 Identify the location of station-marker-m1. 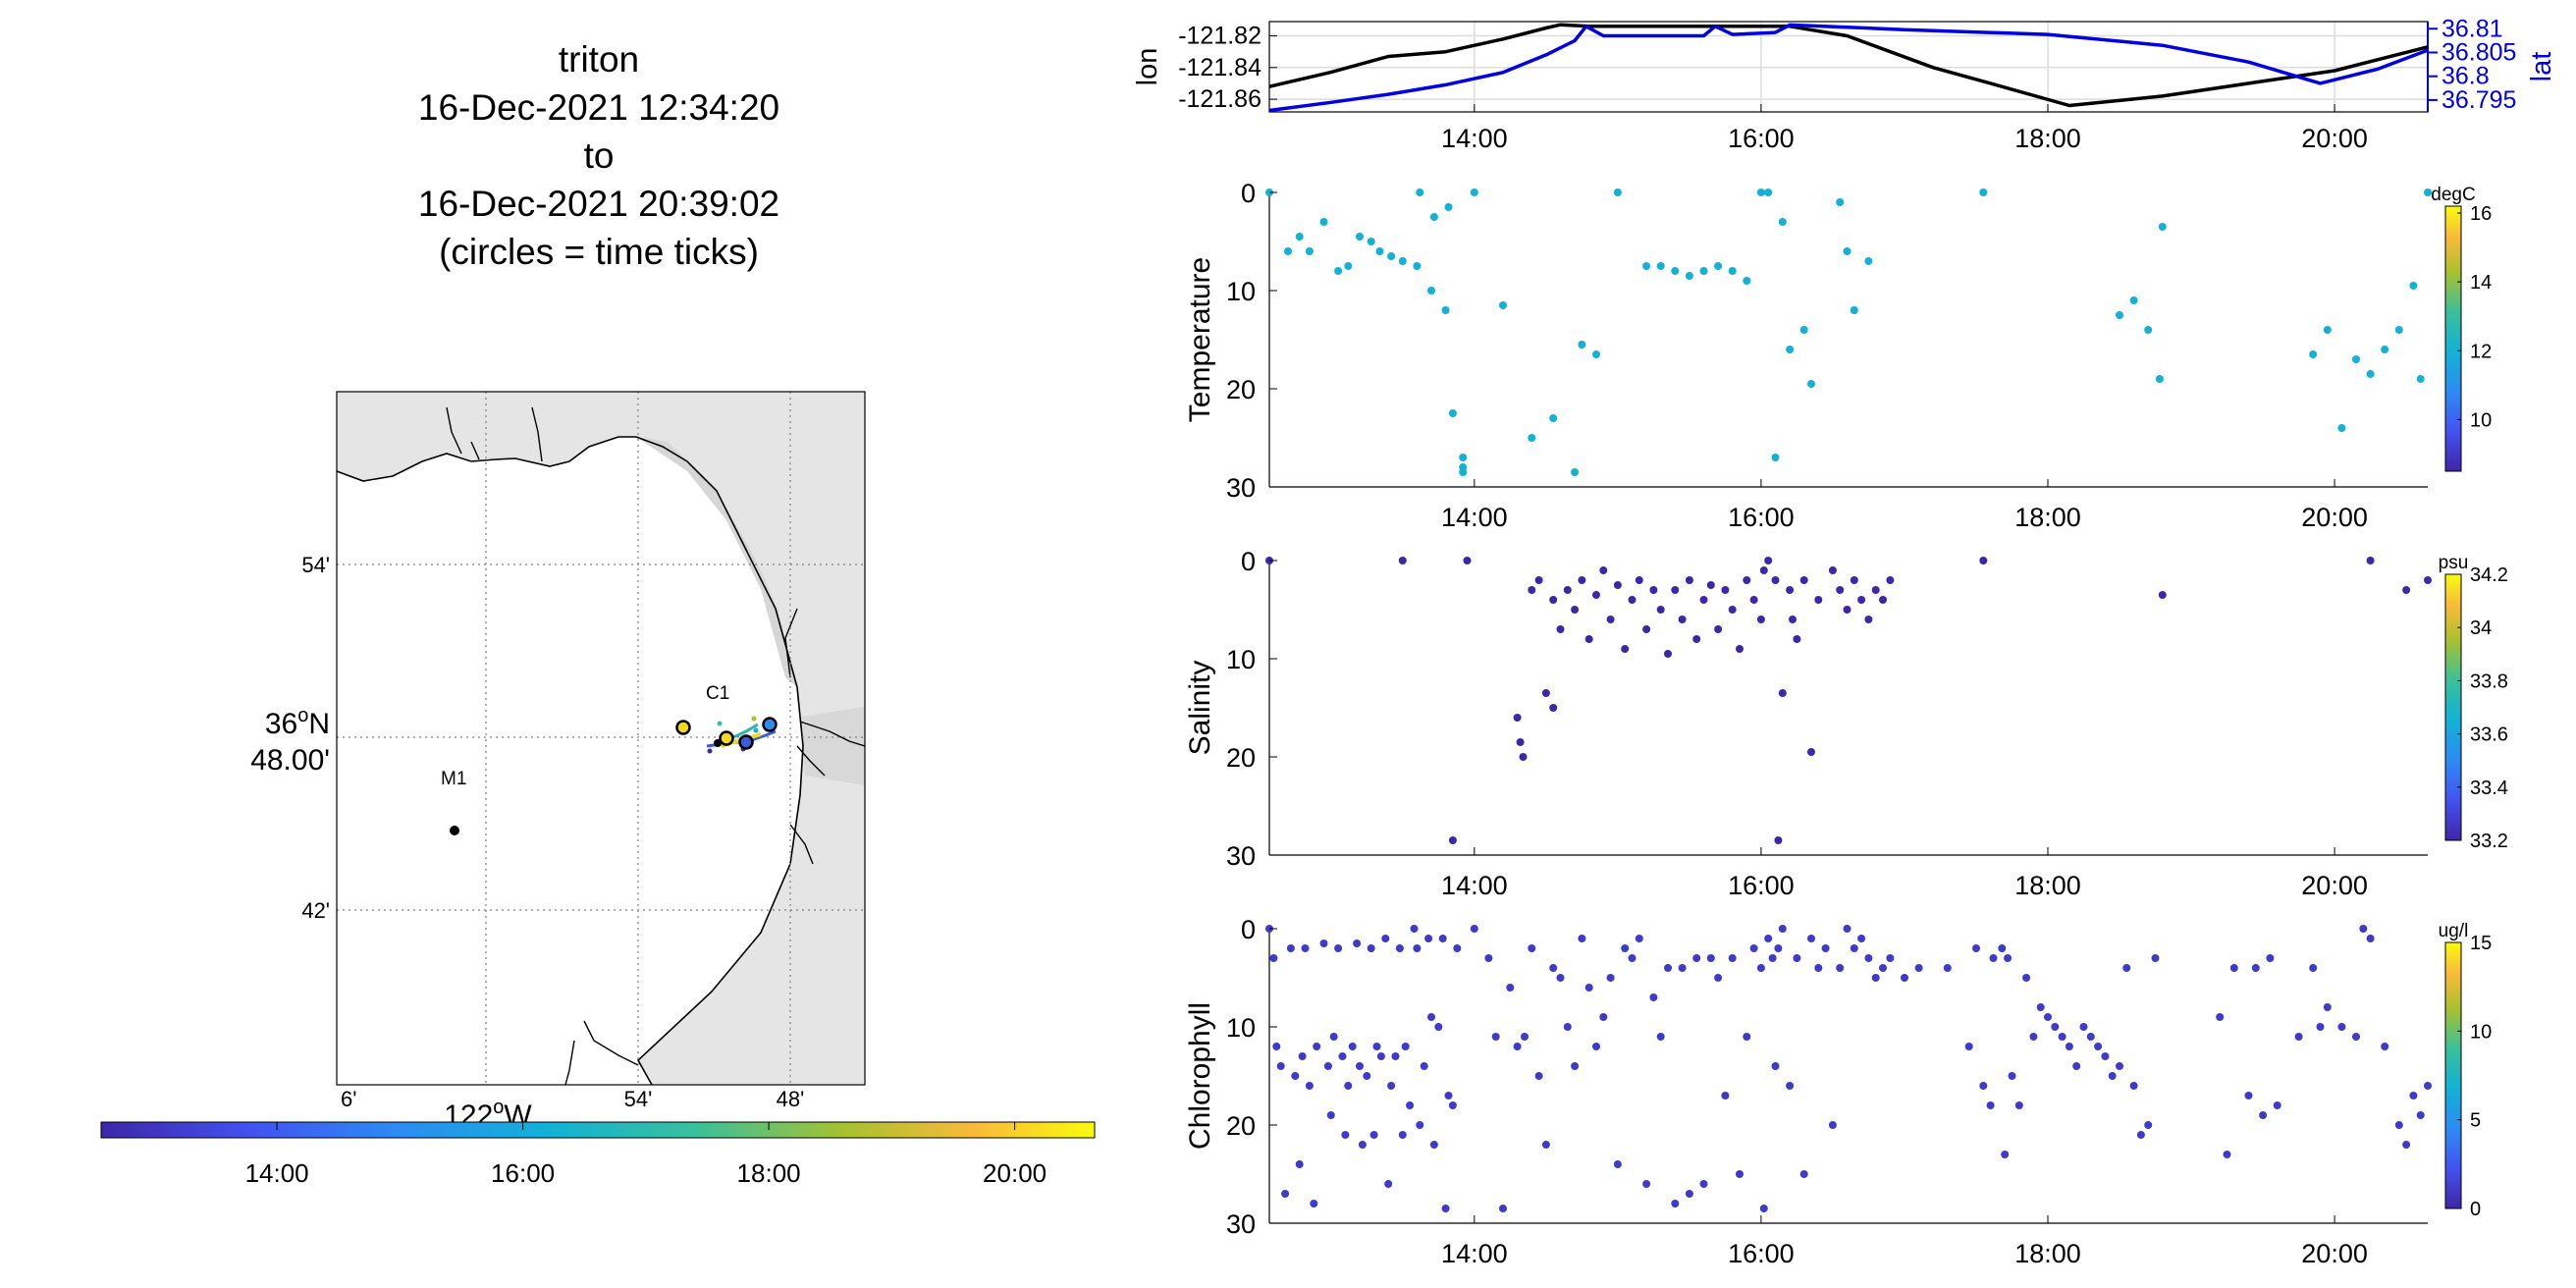
(454, 830).